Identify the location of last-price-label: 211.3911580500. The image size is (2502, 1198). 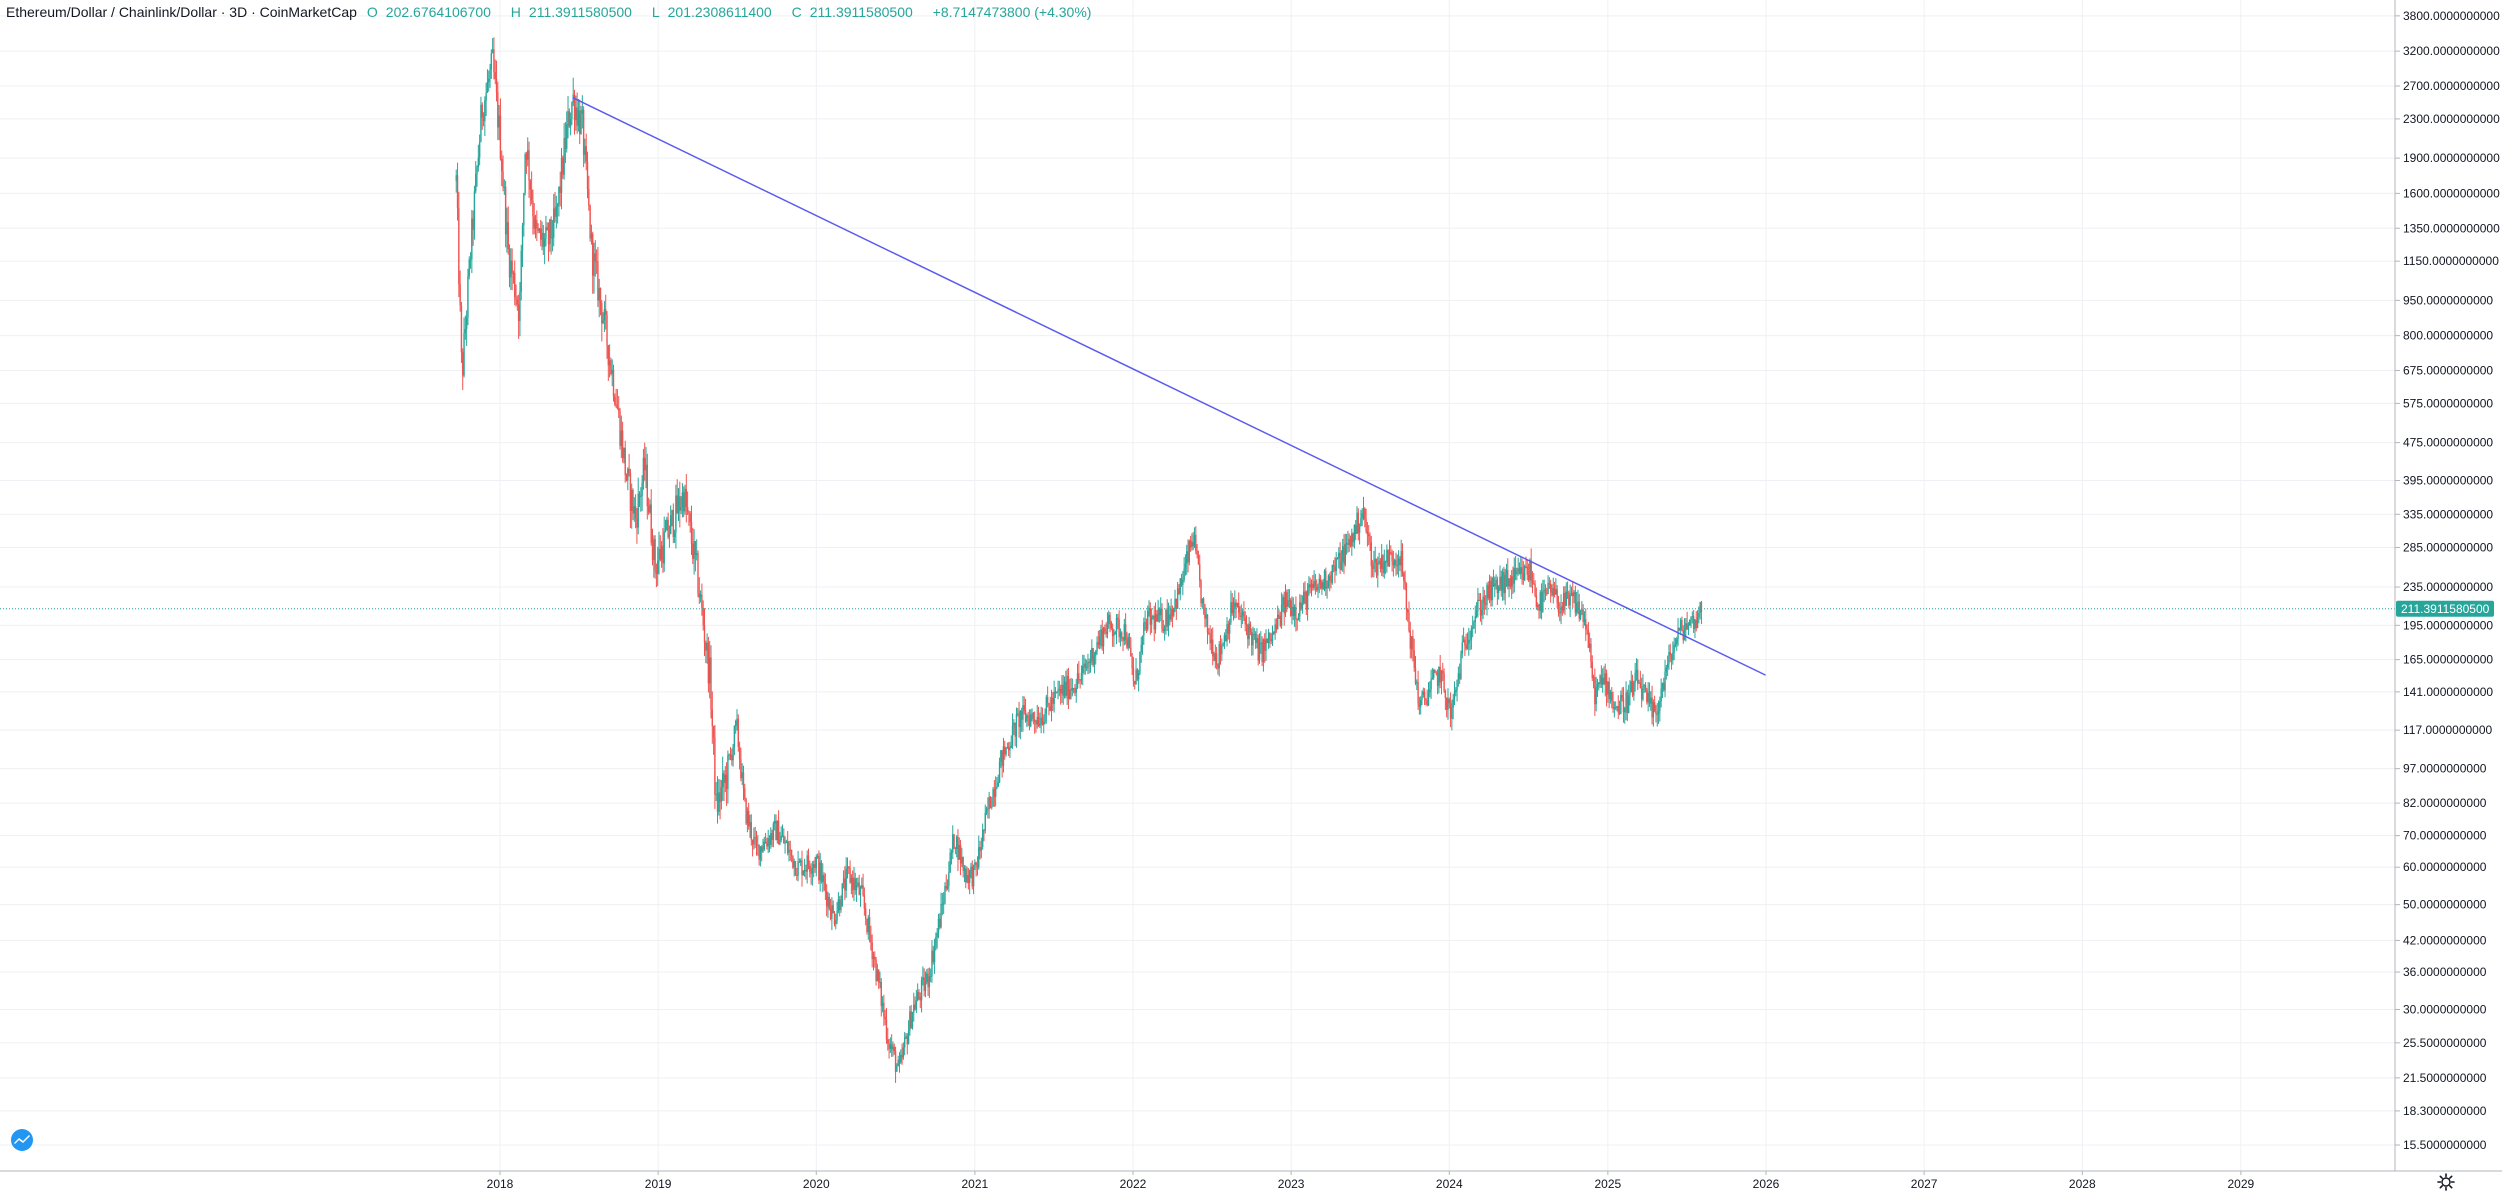
(2445, 609).